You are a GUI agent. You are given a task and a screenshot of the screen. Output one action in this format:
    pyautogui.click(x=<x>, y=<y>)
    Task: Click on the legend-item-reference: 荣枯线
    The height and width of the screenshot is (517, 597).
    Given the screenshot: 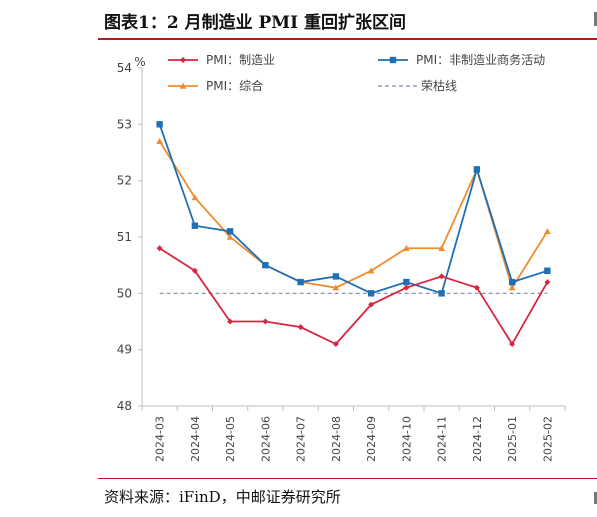 What is the action you would take?
    pyautogui.click(x=417, y=85)
    